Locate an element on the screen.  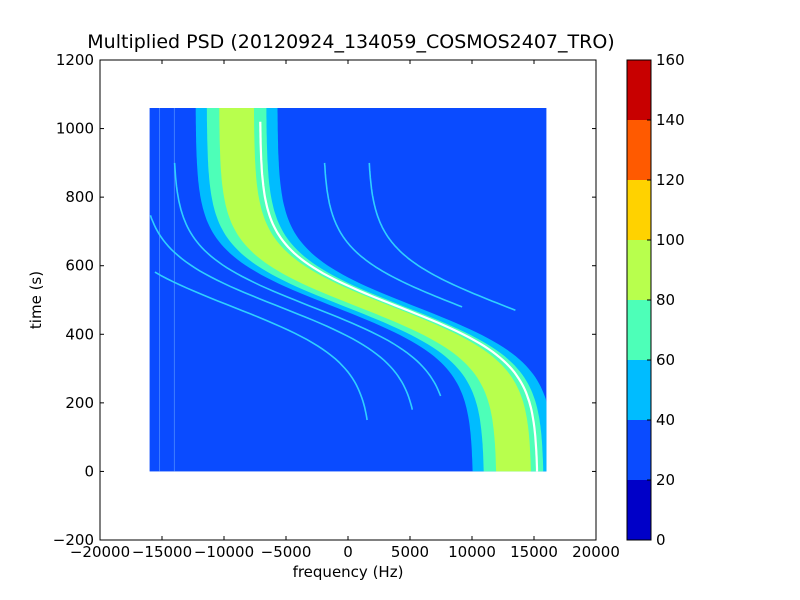
colorbar-segments is located at coordinates (639, 300).